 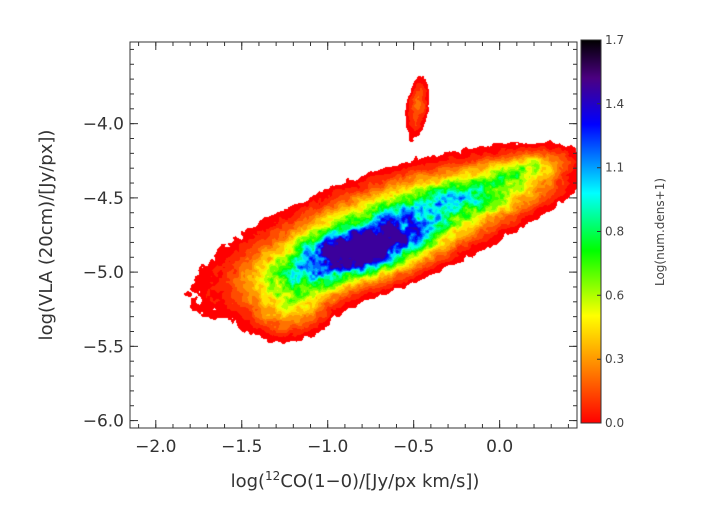 What do you see at coordinates (241, 447) in the screenshot?
I see `x-tick-label: −1.5` at bounding box center [241, 447].